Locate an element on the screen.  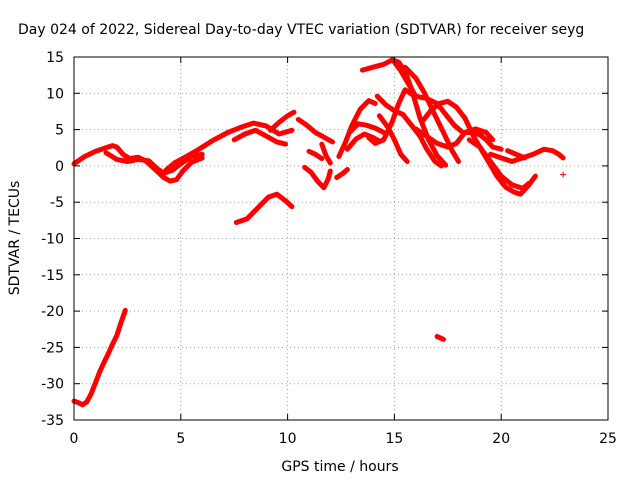
x-tick-label: 20 is located at coordinates (501, 439).